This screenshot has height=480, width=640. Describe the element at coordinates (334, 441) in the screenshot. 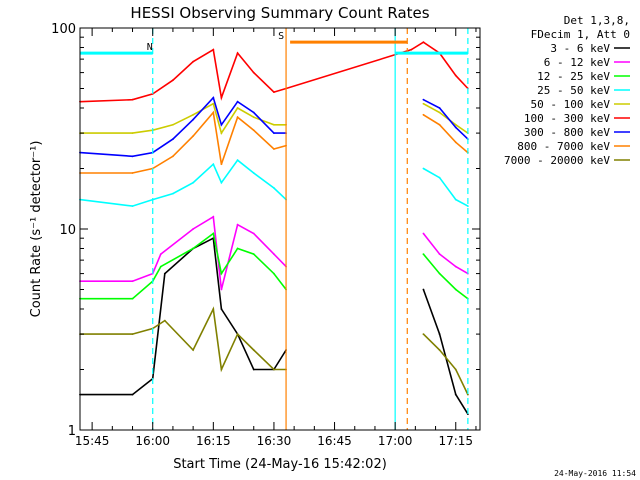

I see `x-tick-label-4: 16:45` at that location.